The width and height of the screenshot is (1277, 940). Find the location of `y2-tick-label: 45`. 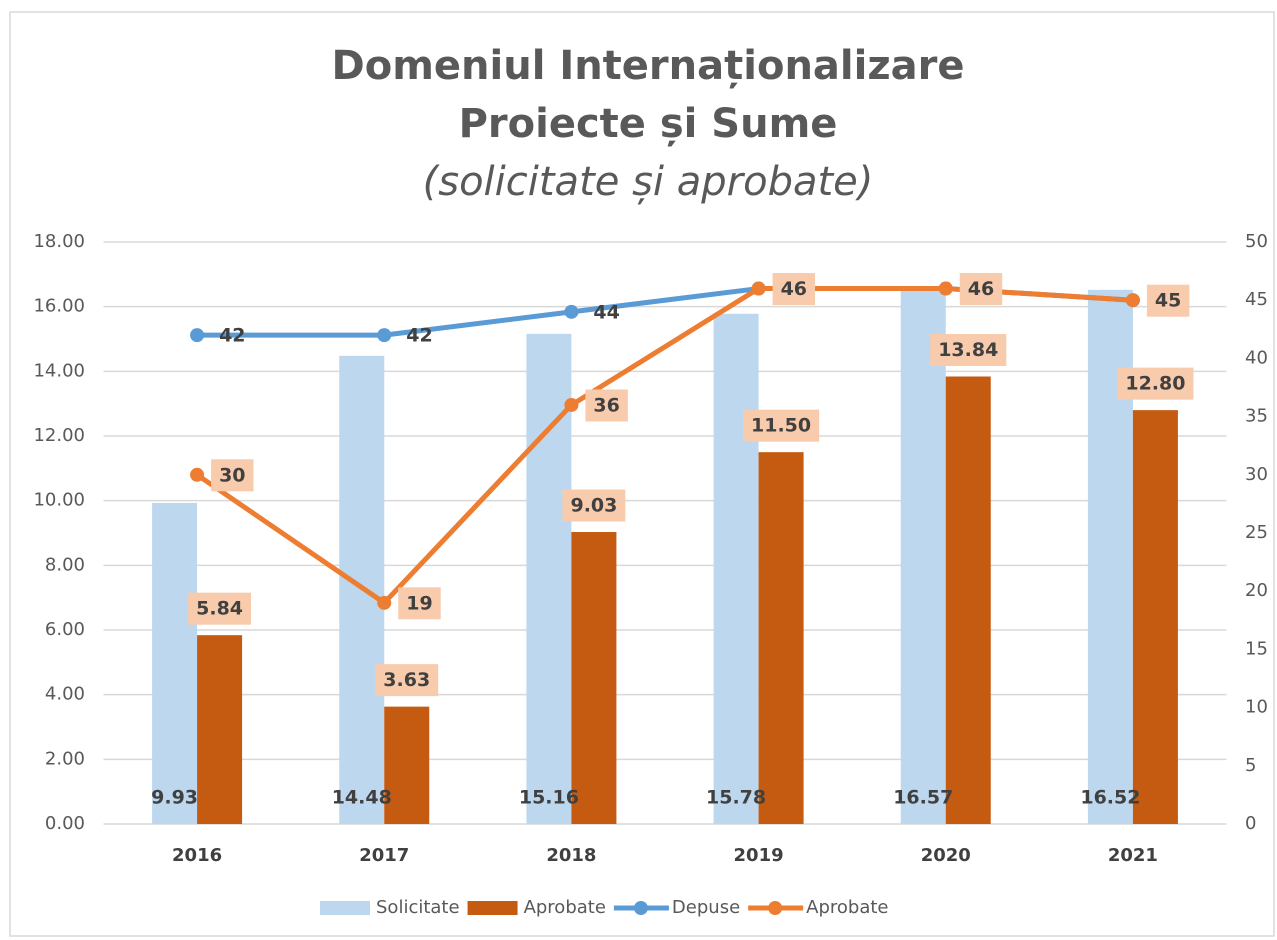

y2-tick-label: 45 is located at coordinates (1256, 299).